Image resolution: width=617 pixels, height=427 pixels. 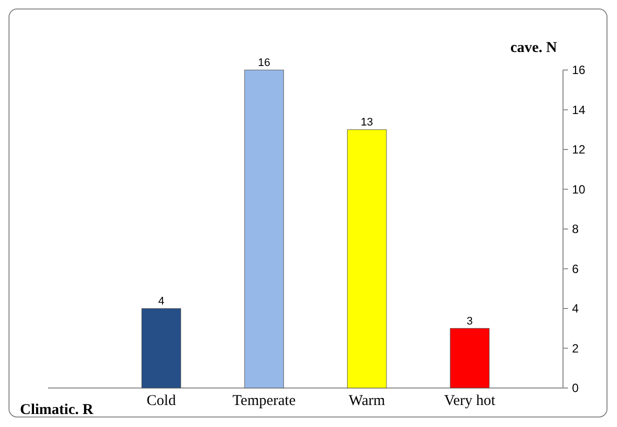 I want to click on y-tick-label: 6, so click(x=575, y=269).